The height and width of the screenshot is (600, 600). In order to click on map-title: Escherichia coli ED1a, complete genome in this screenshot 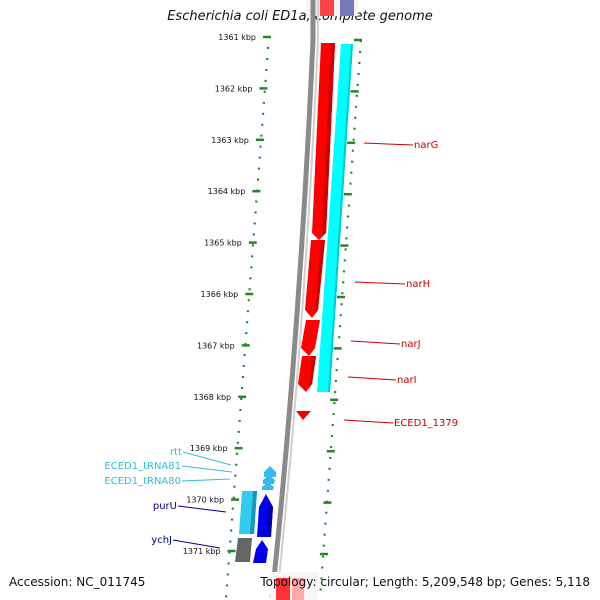, I will do `click(300, 16)`.